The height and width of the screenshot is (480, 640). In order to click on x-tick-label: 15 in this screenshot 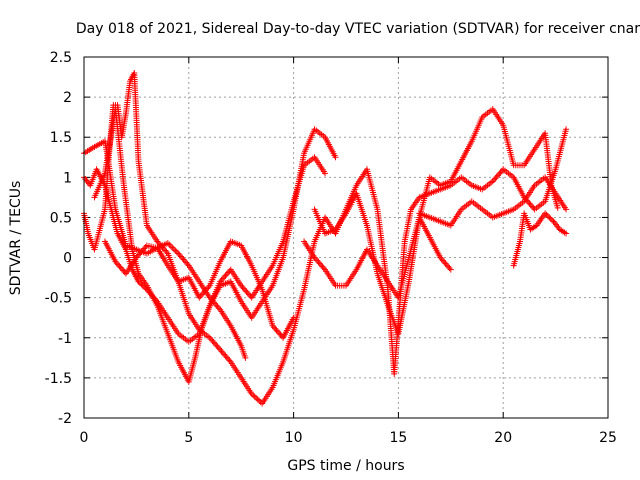, I will do `click(398, 438)`.